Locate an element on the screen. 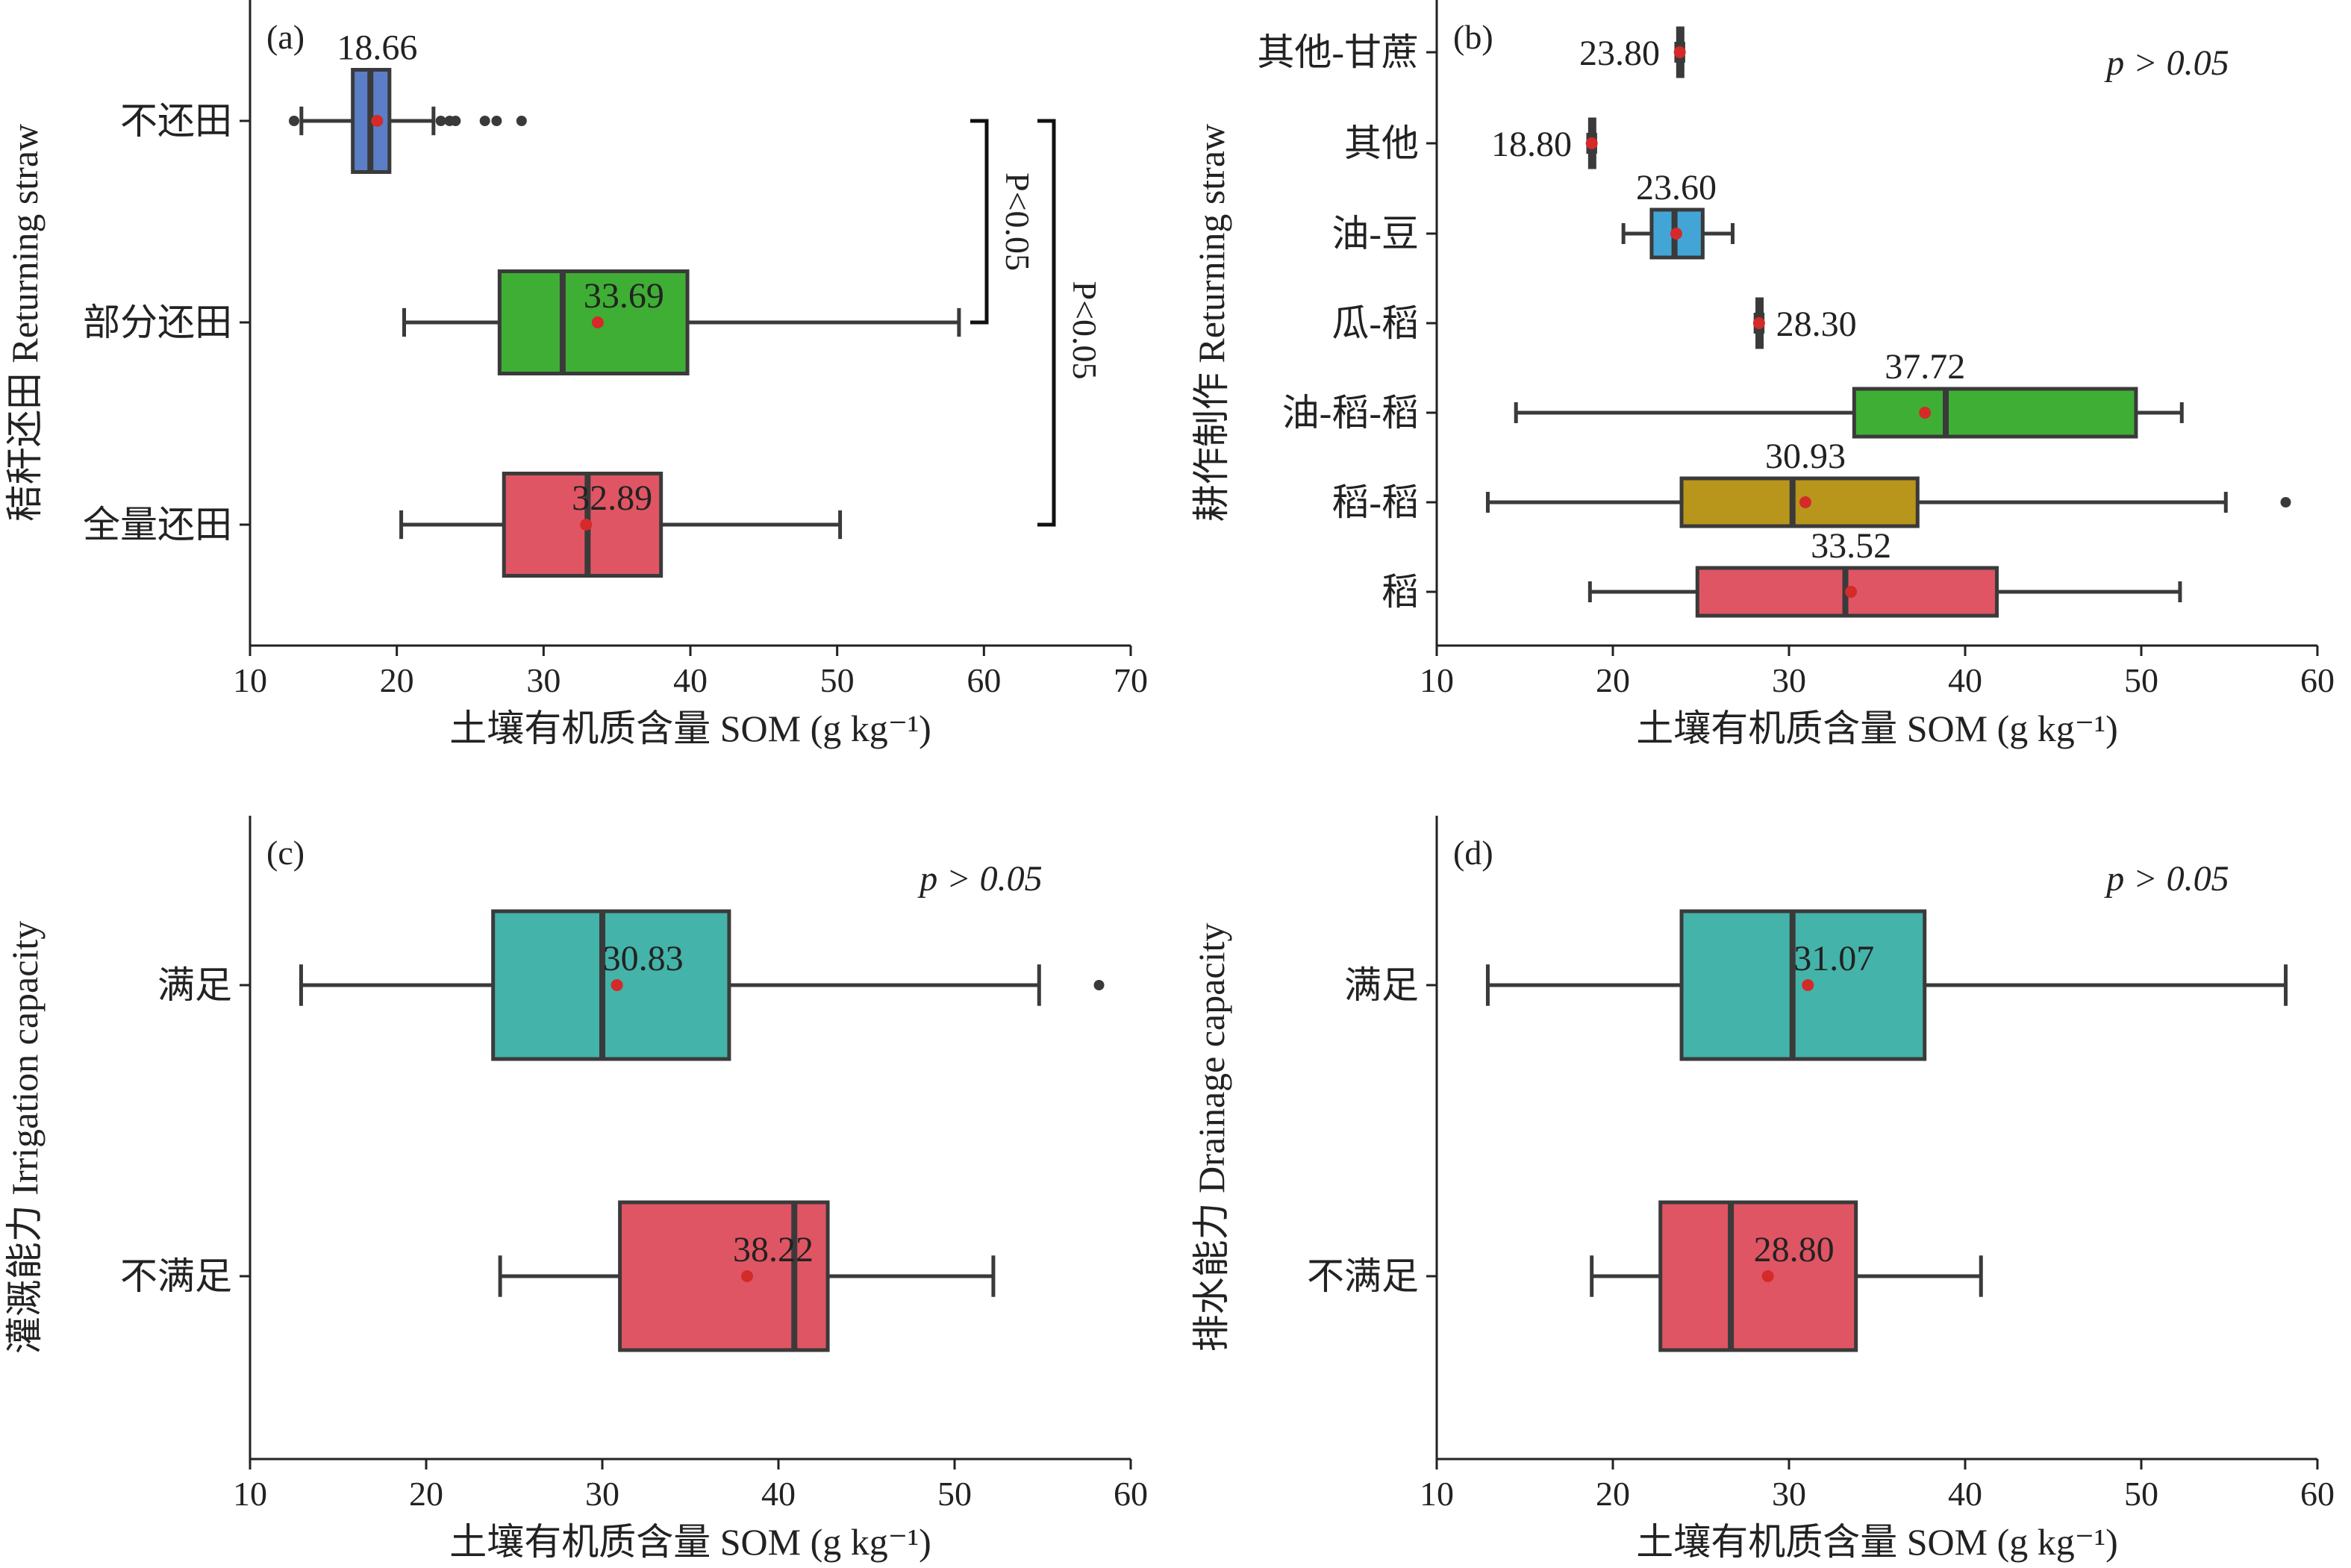  box-iqr is located at coordinates (1758, 1276).